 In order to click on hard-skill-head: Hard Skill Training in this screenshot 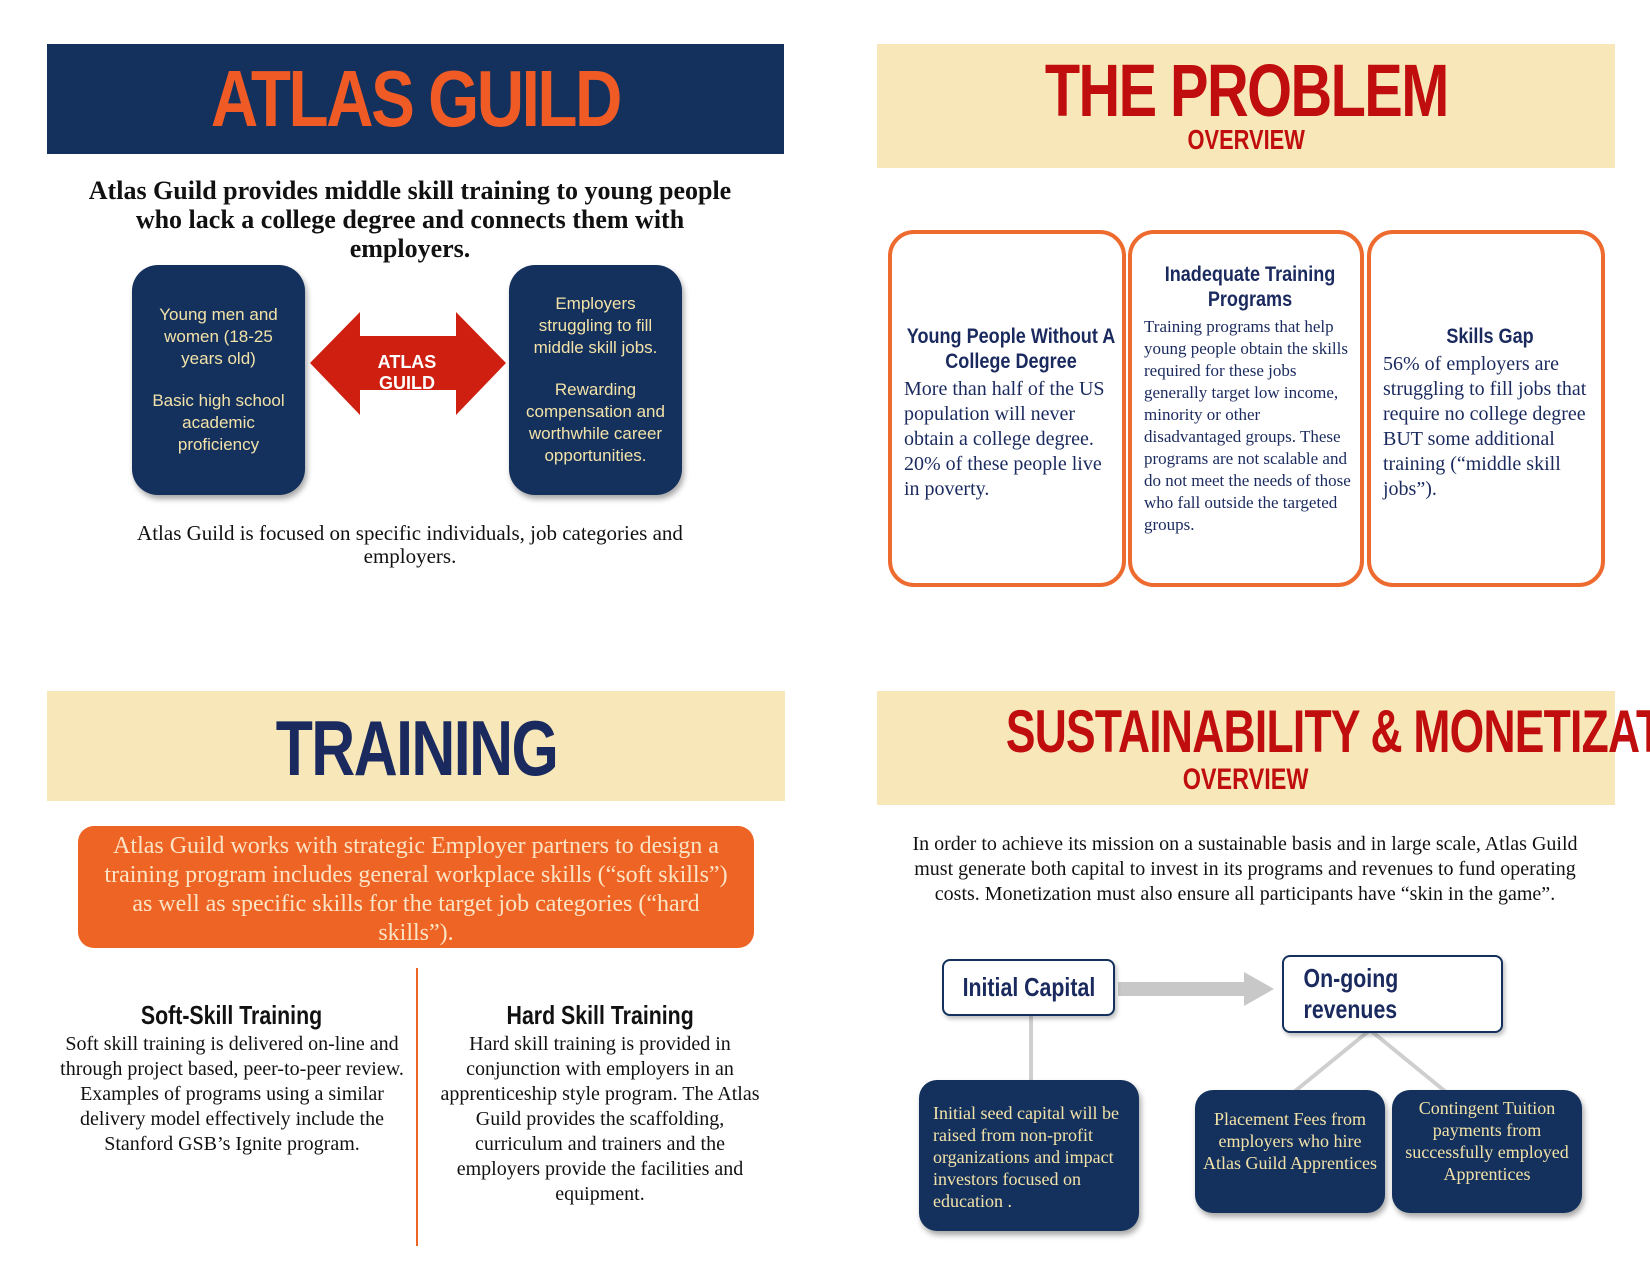, I will do `click(600, 1015)`.